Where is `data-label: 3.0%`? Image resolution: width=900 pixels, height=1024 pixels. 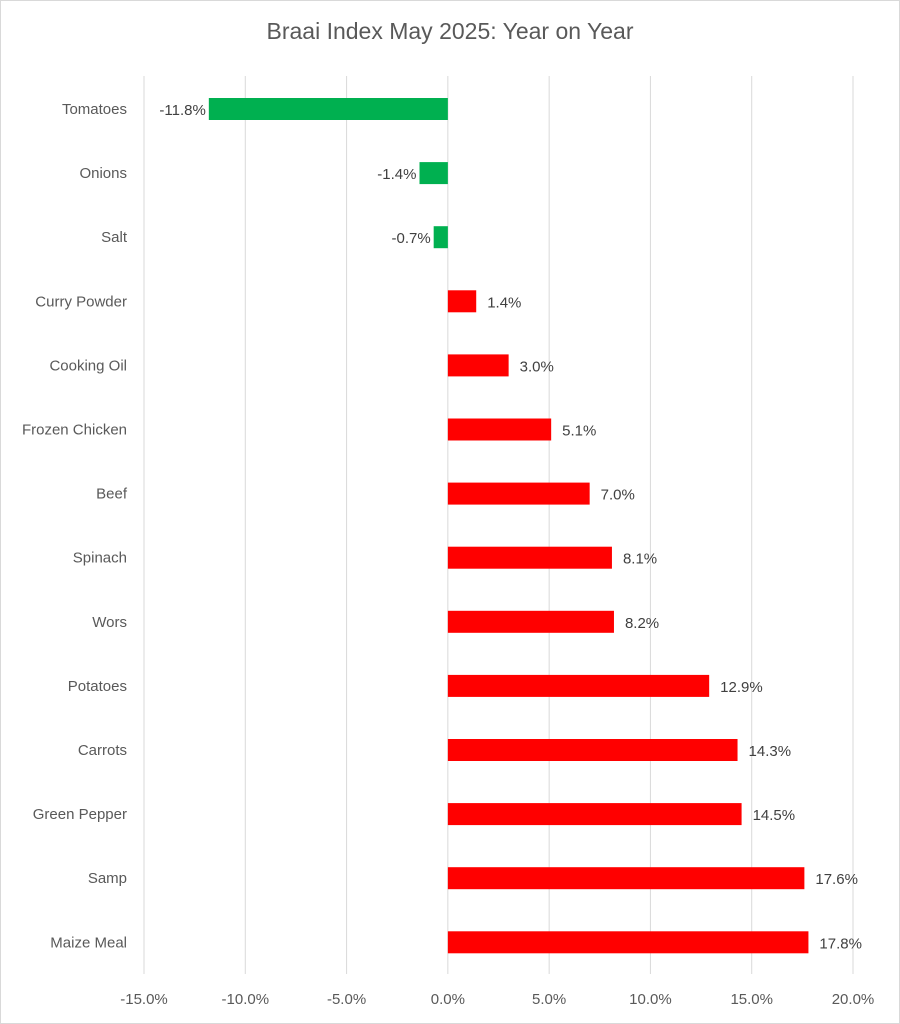
data-label: 3.0% is located at coordinates (537, 366).